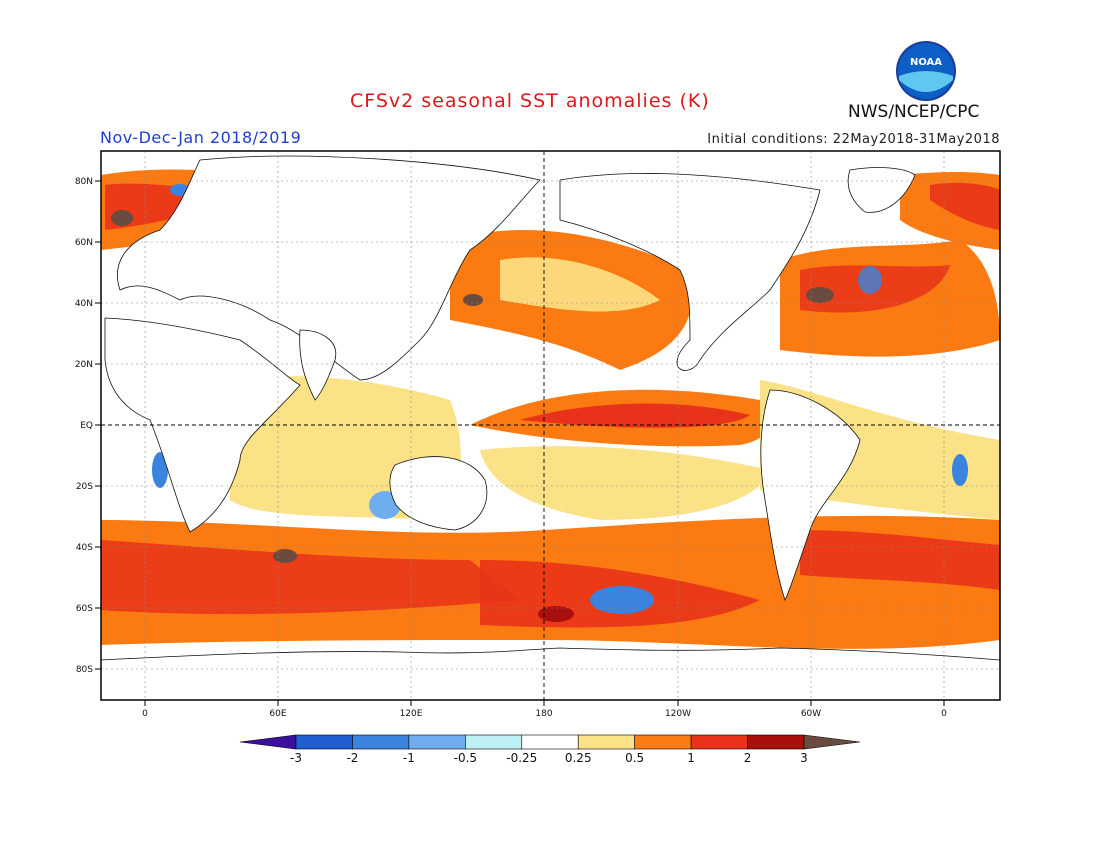  I want to click on lon-label: 120W, so click(678, 714).